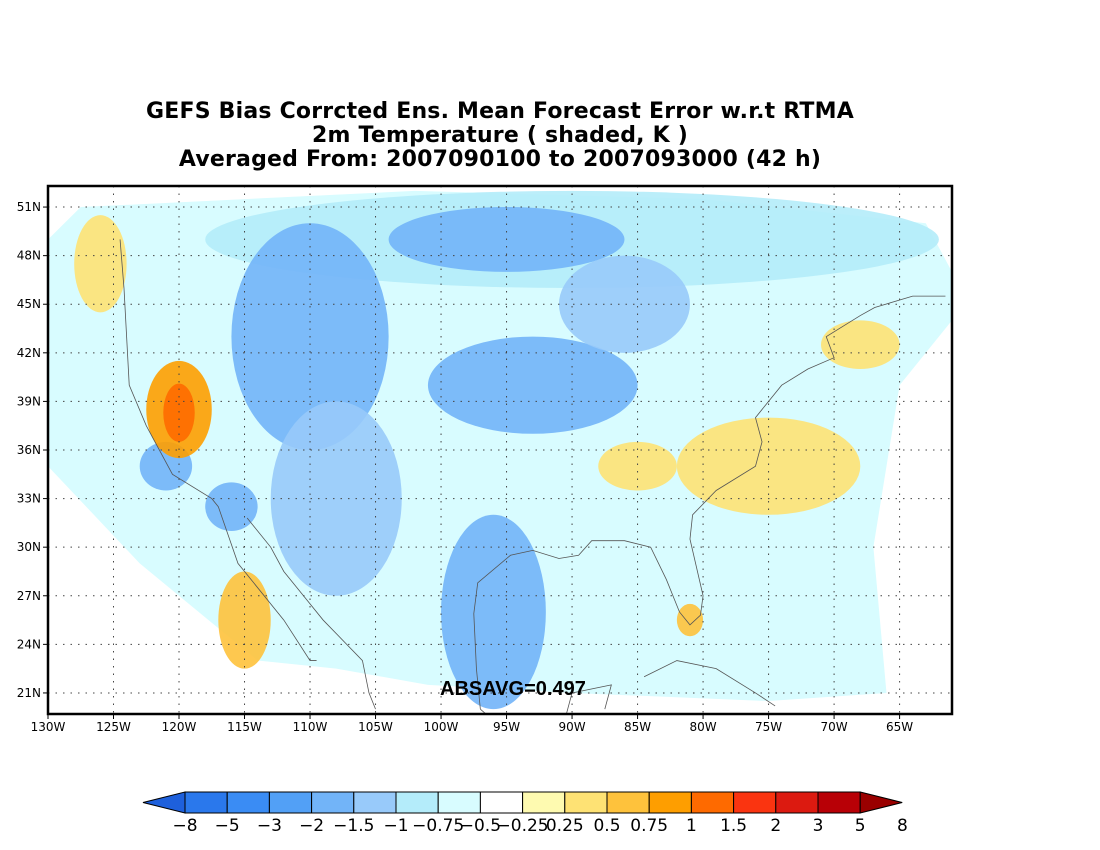  Describe the element at coordinates (881, 802) in the screenshot. I see `colorbar-high-arrow` at that location.